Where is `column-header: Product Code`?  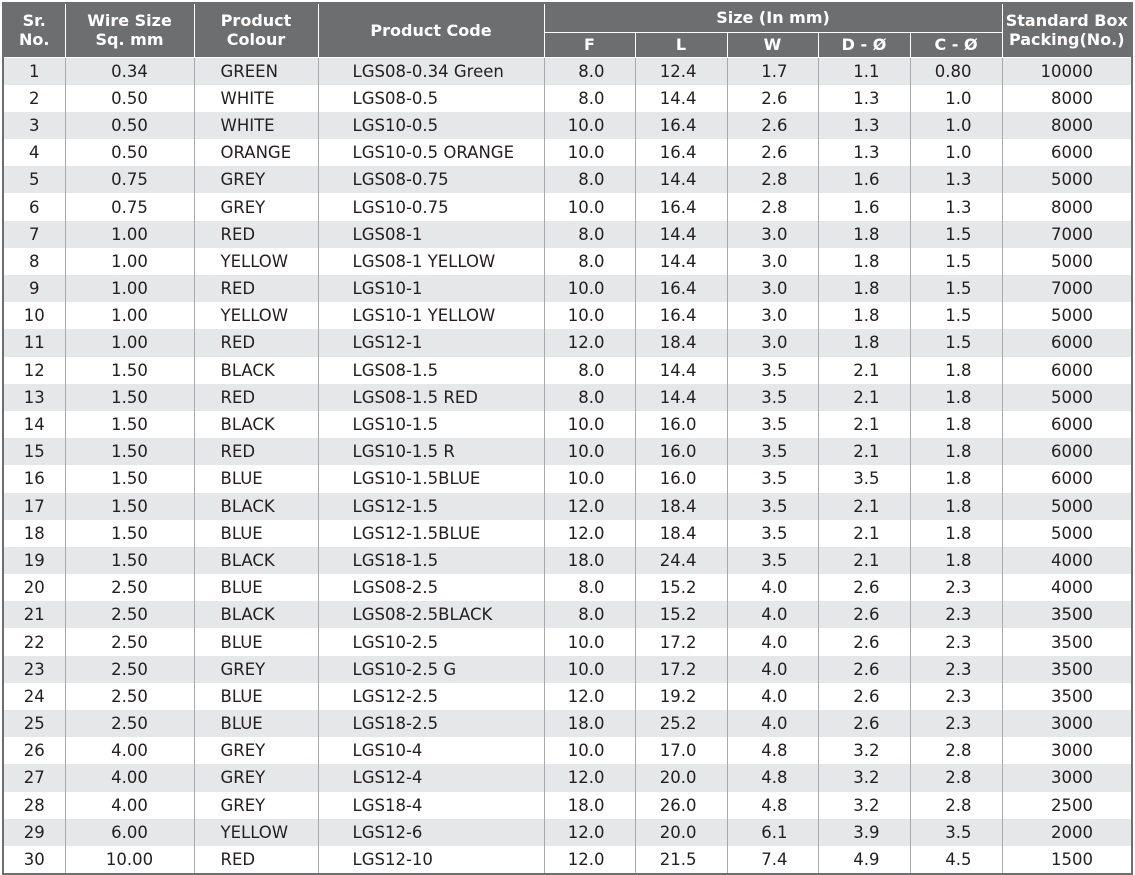 column-header: Product Code is located at coordinates (431, 30).